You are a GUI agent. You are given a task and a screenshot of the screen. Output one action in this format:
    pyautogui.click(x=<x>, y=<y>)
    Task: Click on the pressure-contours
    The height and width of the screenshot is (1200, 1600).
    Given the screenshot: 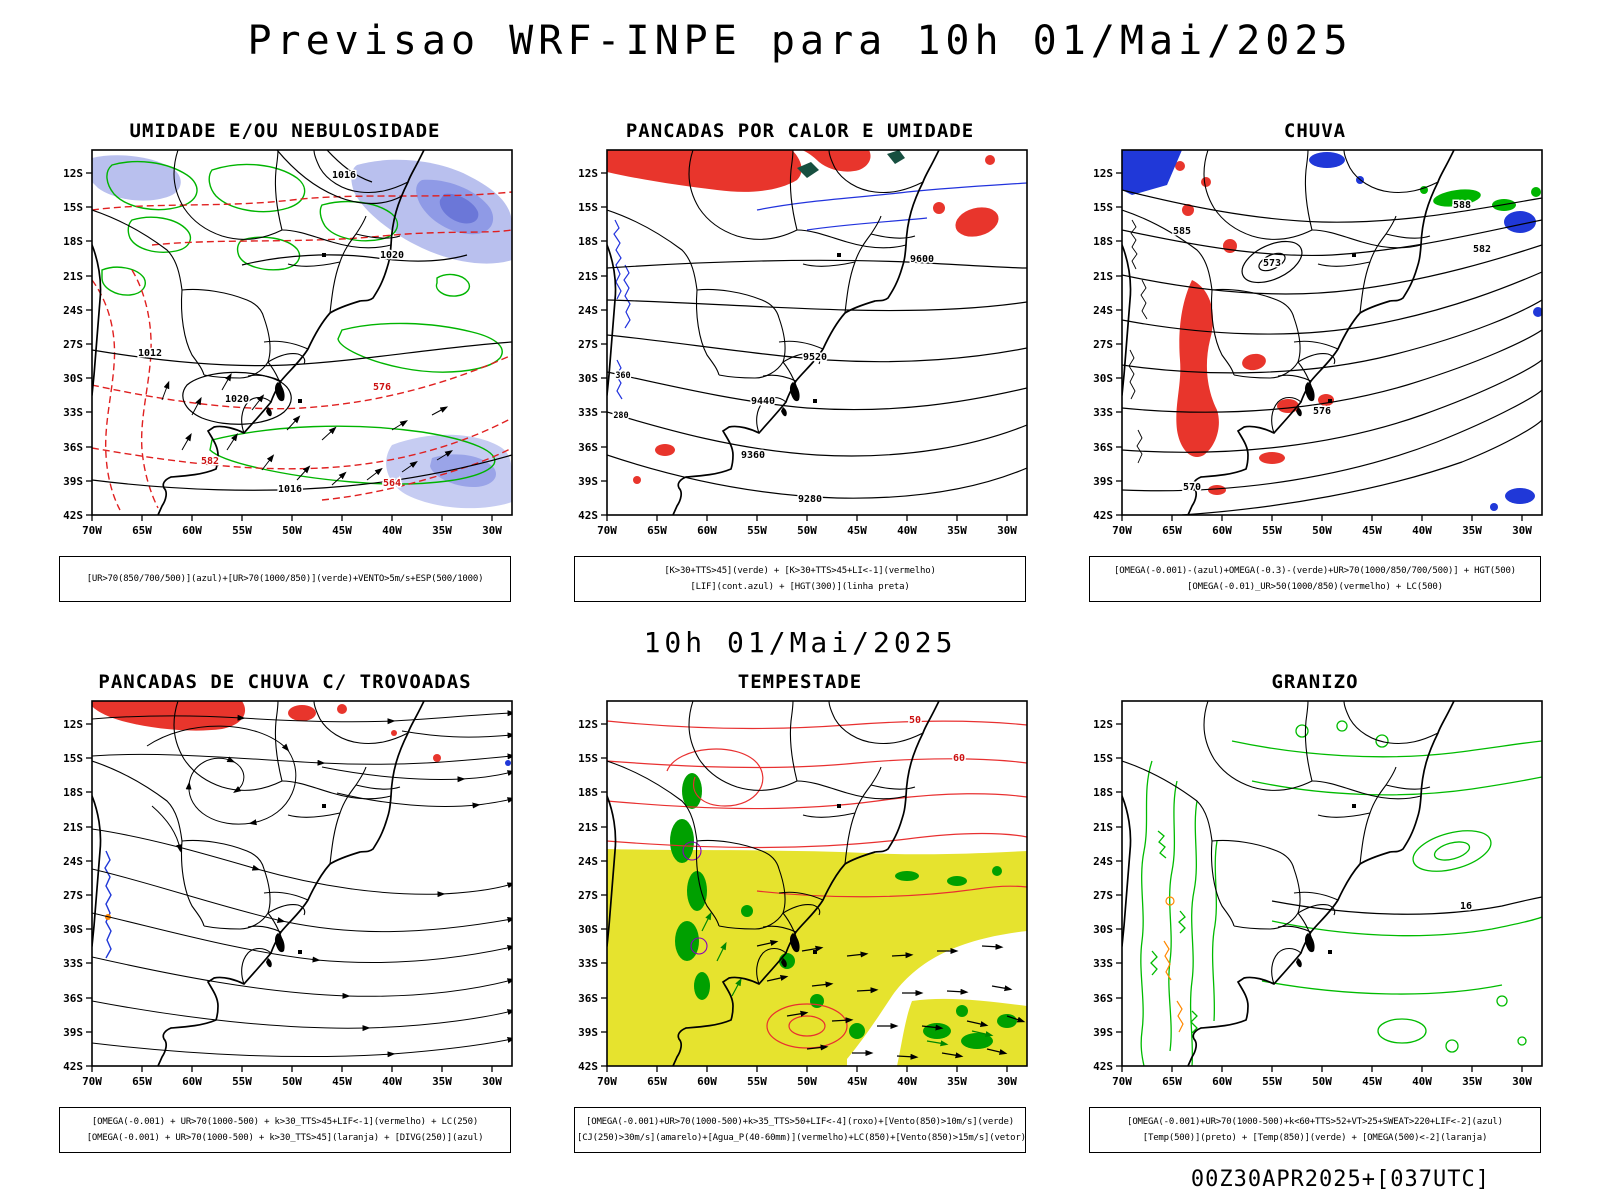 What is the action you would take?
    pyautogui.click(x=302, y=320)
    